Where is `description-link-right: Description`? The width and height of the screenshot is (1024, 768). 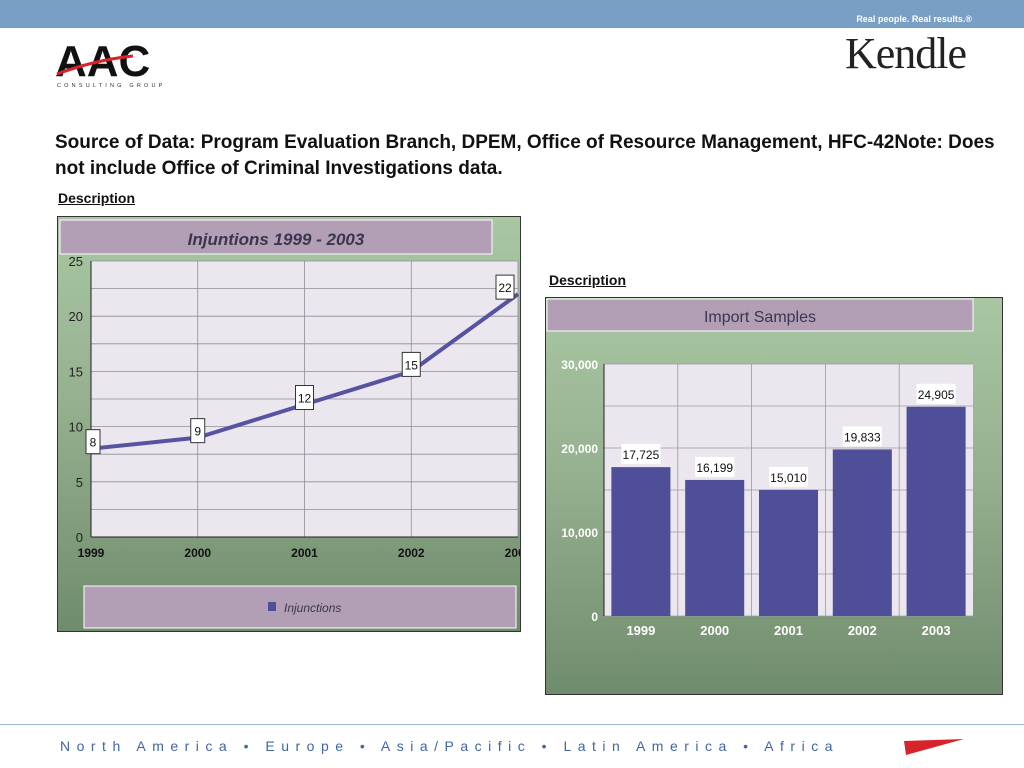
description-link-right: Description is located at coordinates (588, 280).